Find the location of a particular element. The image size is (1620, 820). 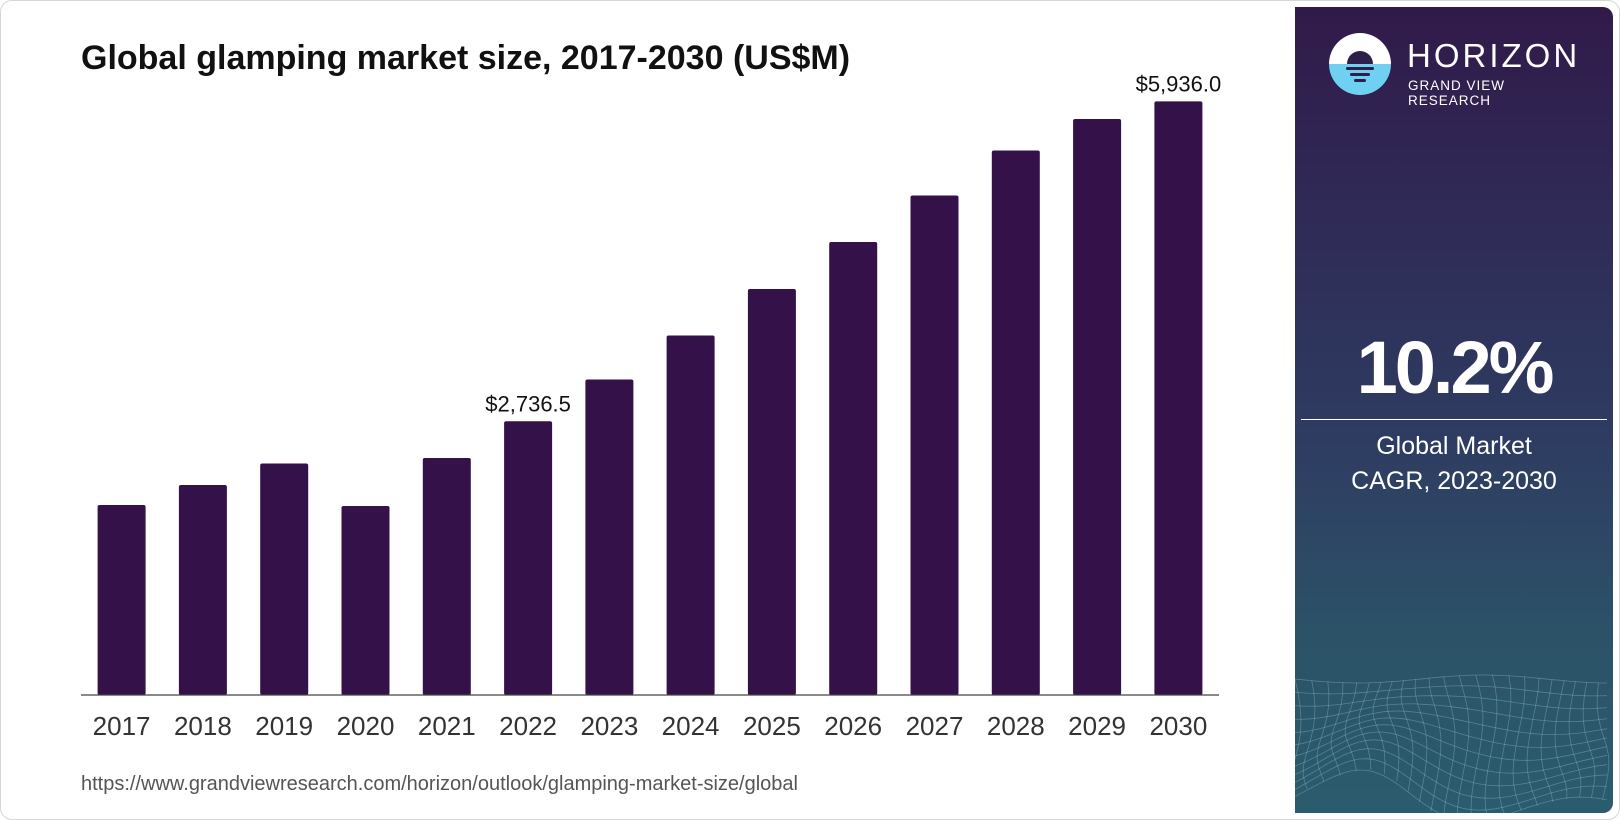

x-tick-2022: 2022 is located at coordinates (528, 726).